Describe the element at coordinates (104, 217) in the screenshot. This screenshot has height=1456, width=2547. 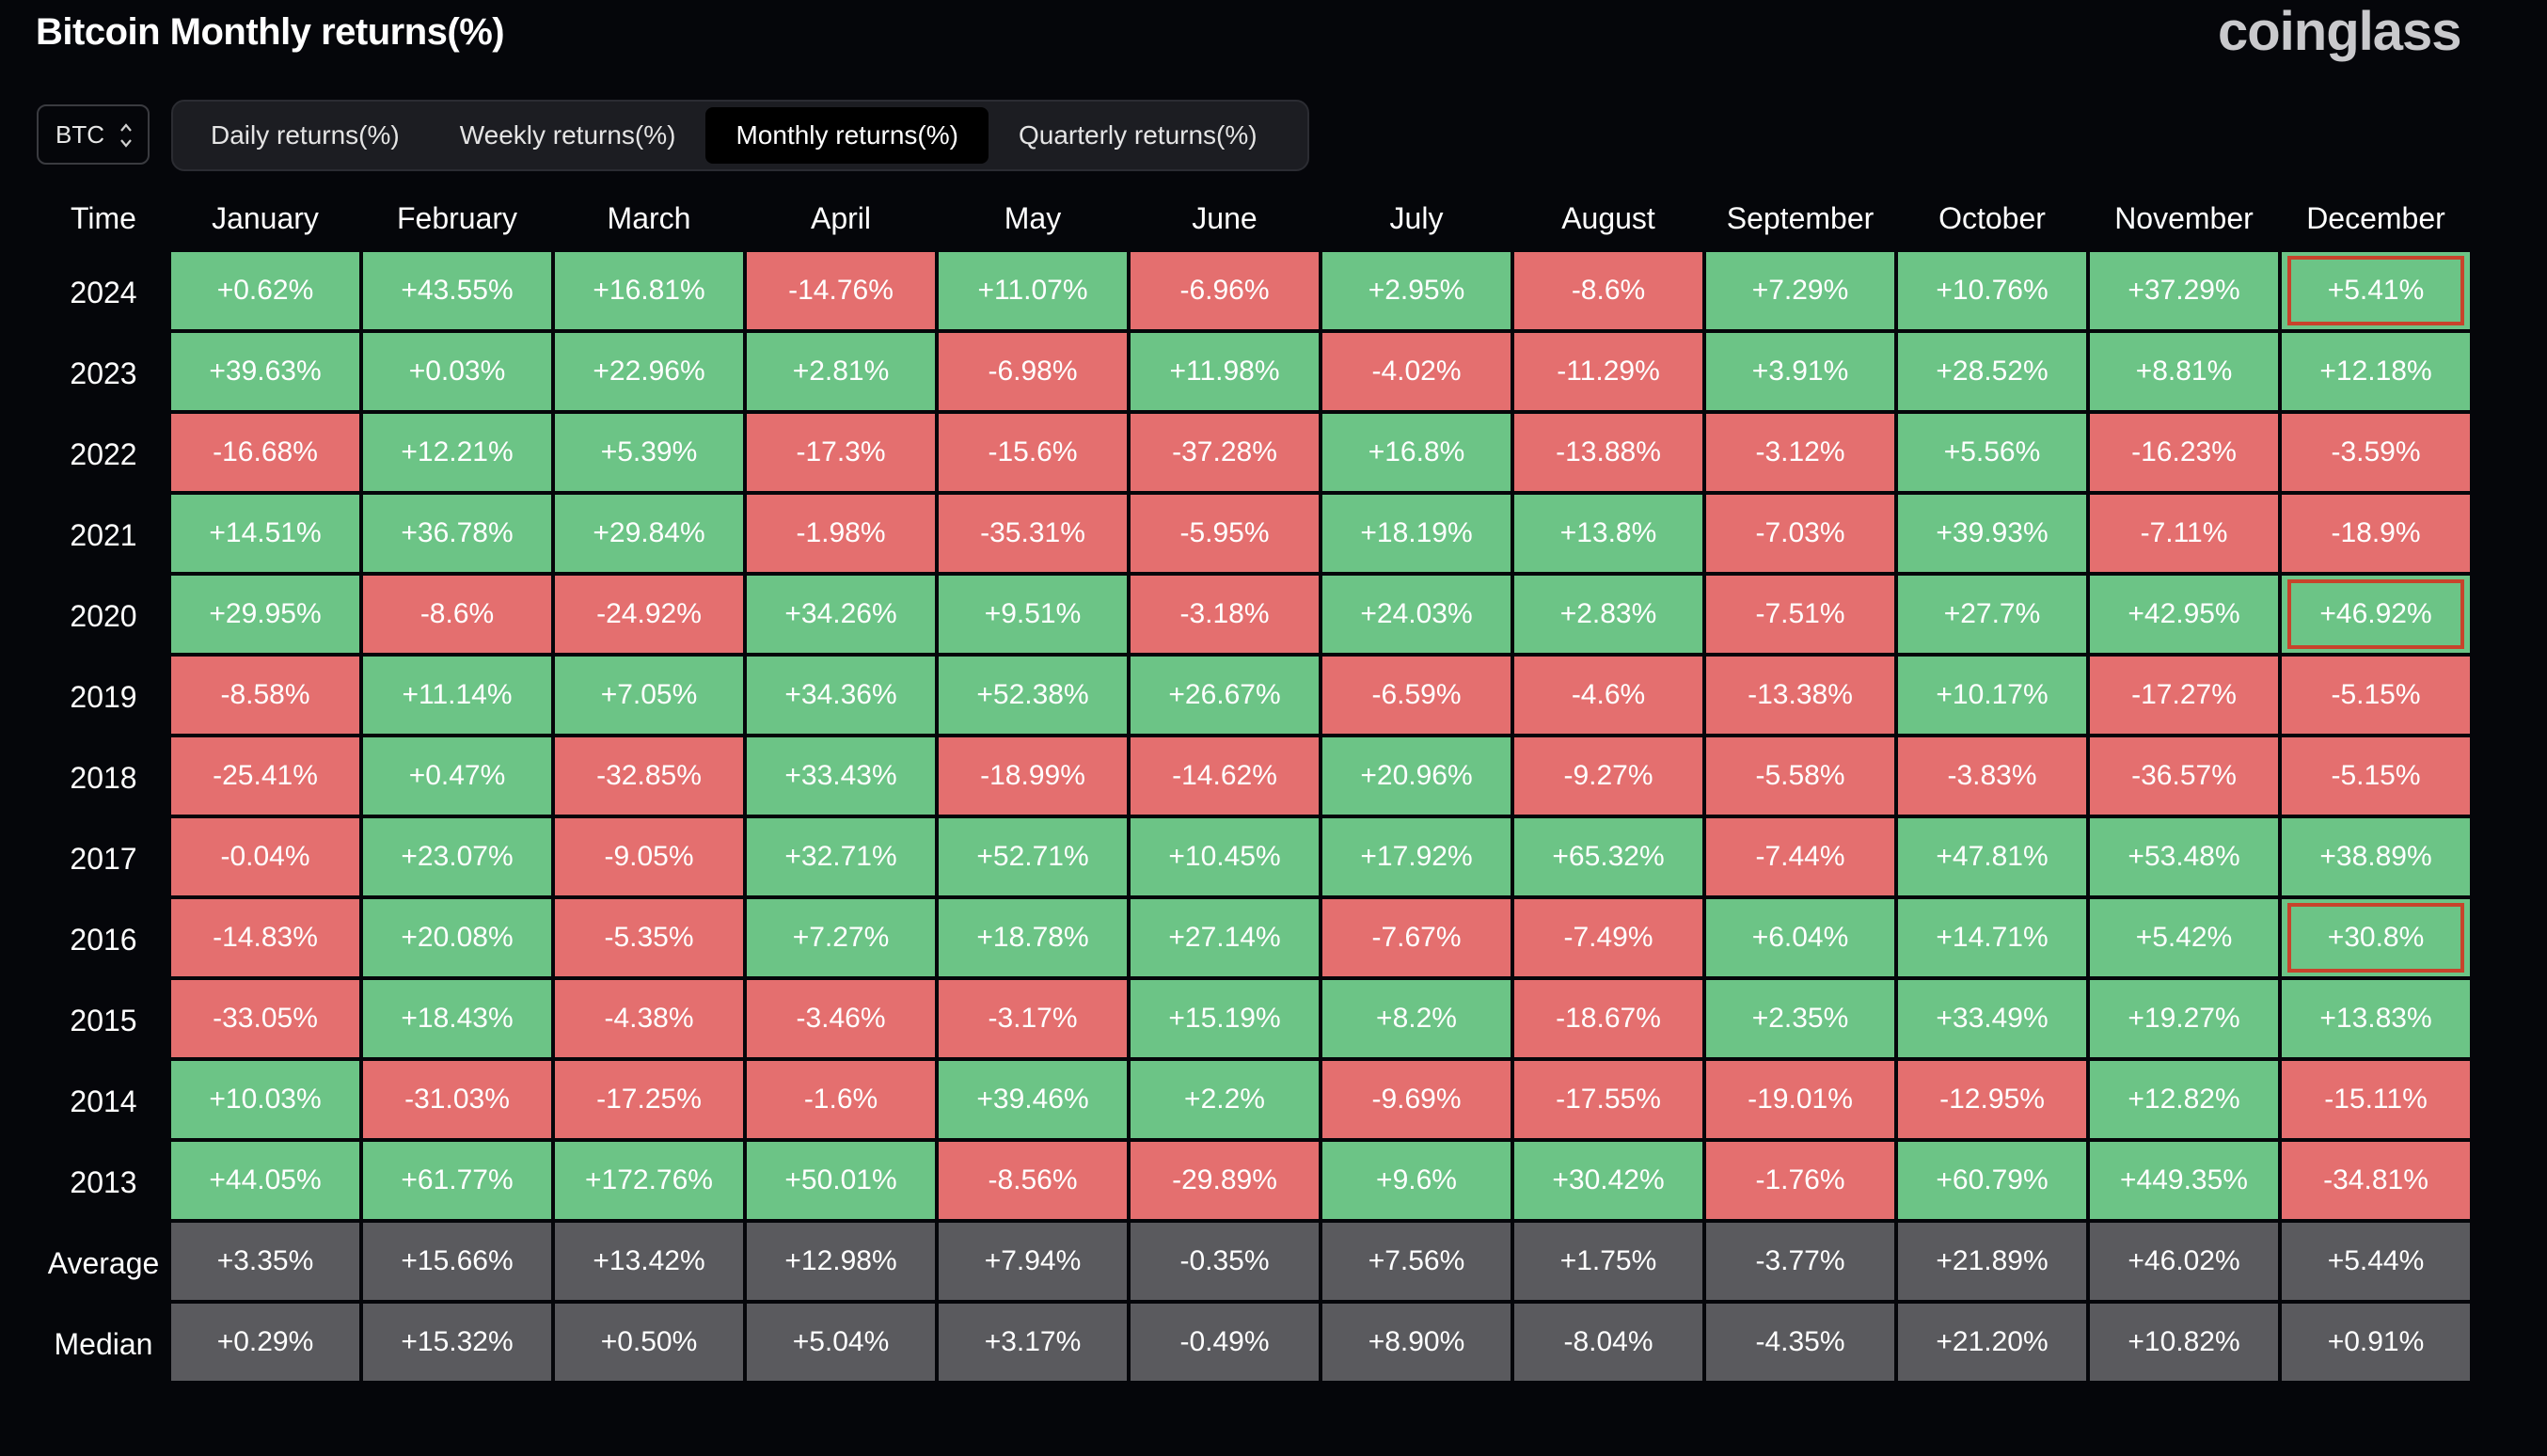
I see `column-header-time: Time` at that location.